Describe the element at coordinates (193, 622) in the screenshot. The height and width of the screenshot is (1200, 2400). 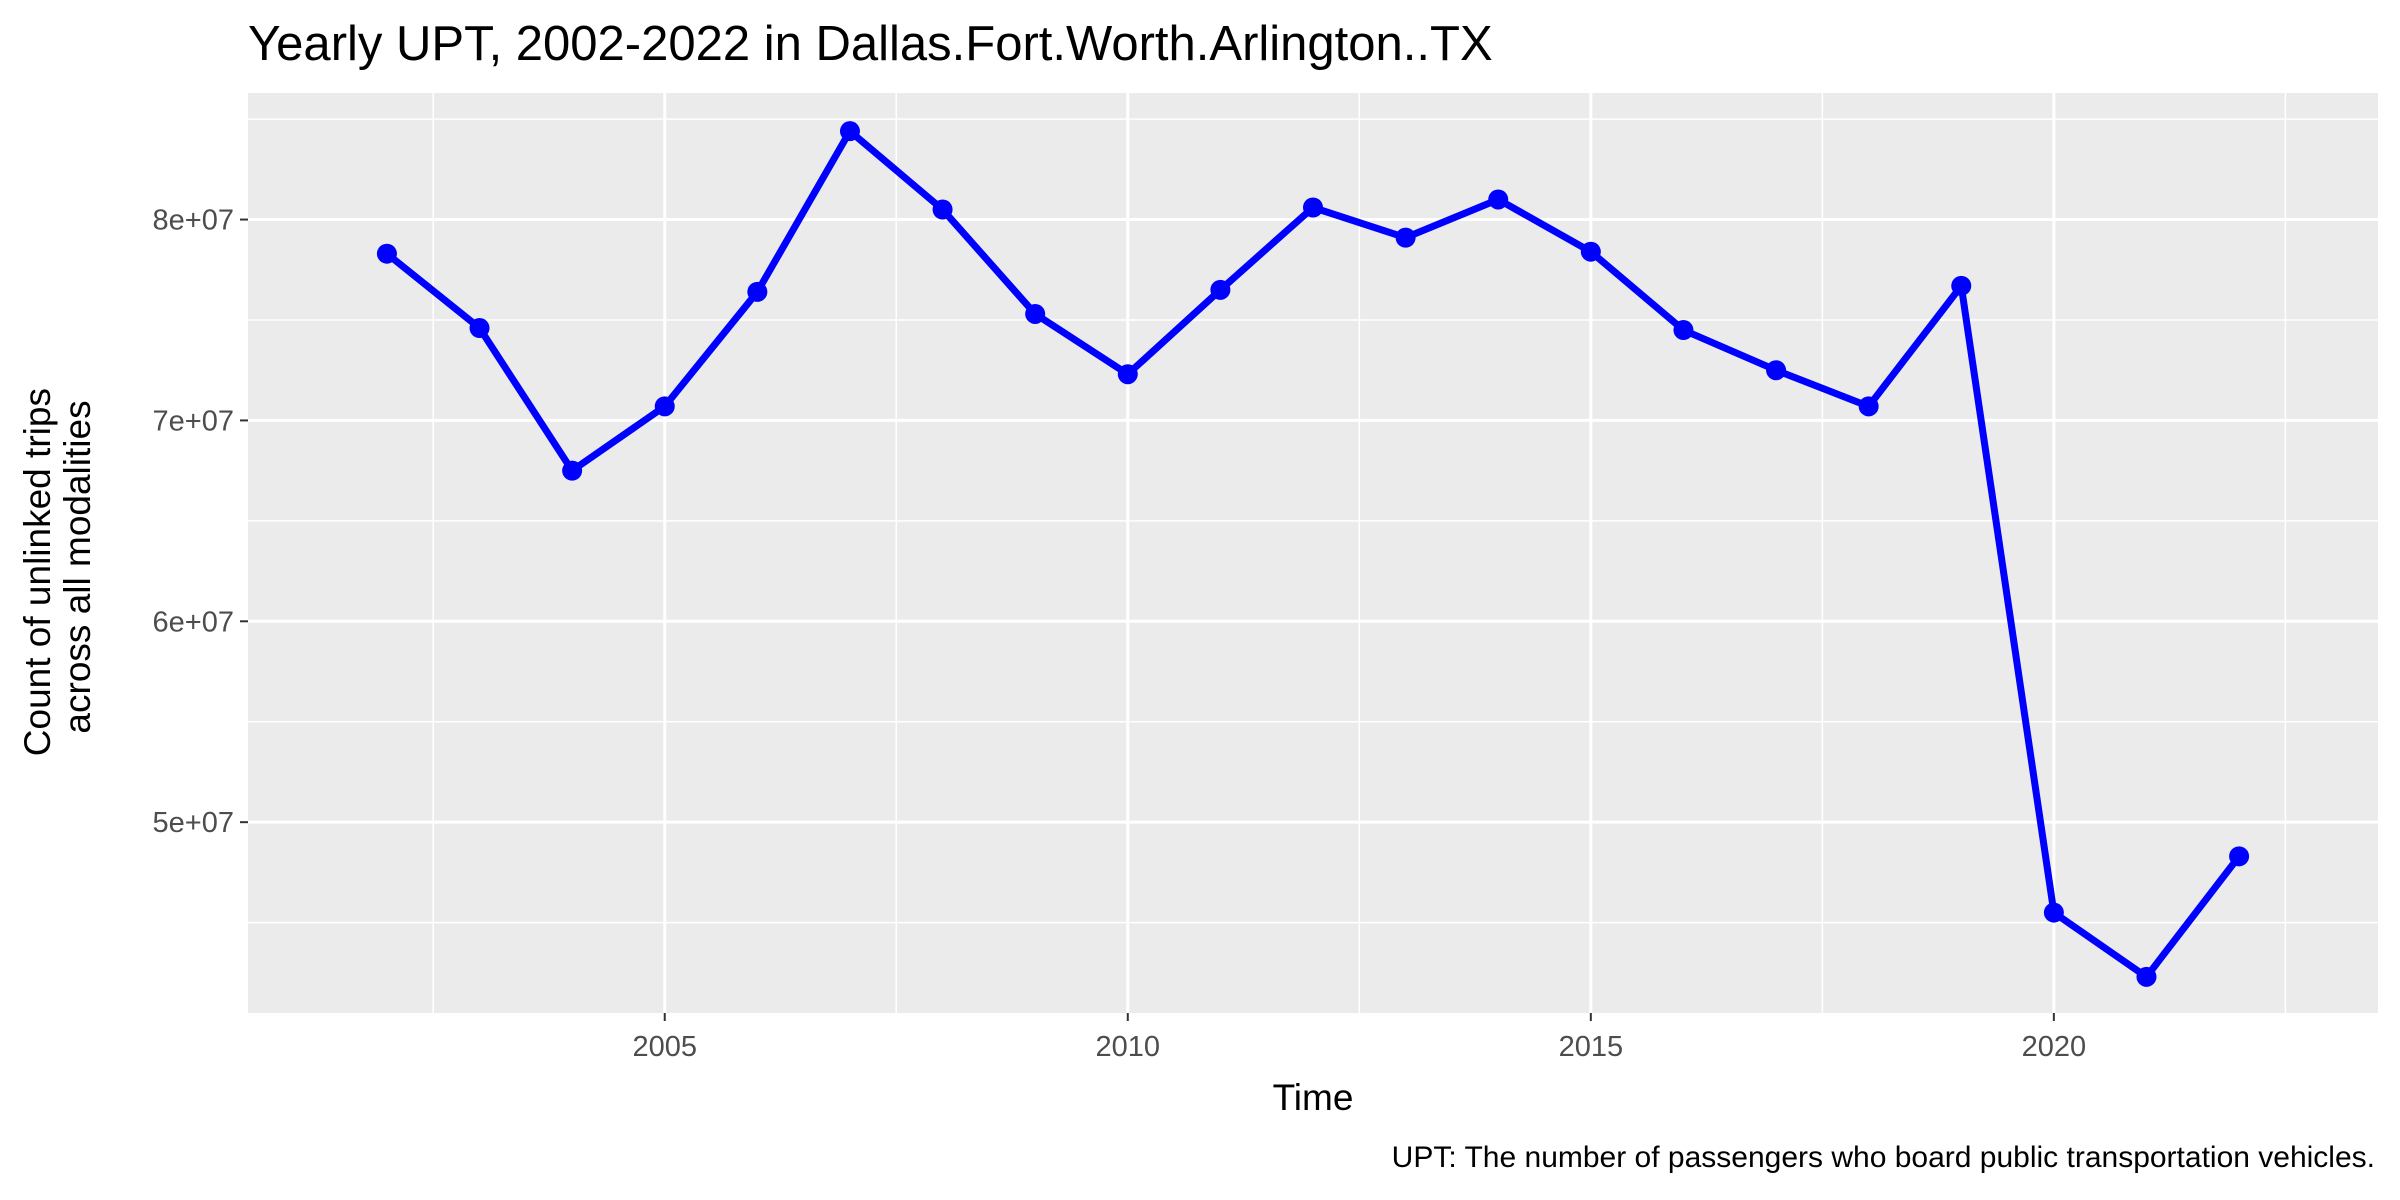
I see `y-tick-label-1: 6e+07` at that location.